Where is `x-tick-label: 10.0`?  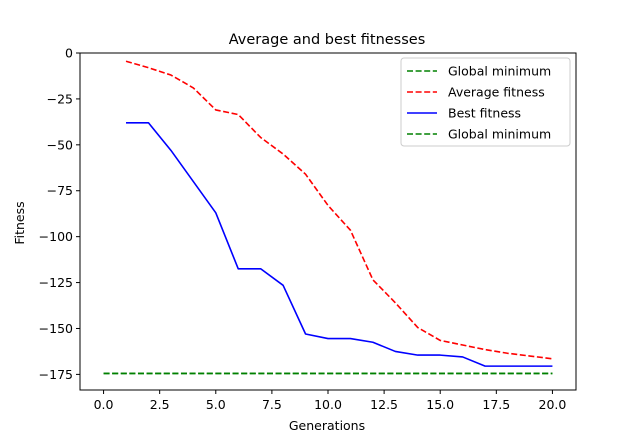
x-tick-label: 10.0 is located at coordinates (328, 404).